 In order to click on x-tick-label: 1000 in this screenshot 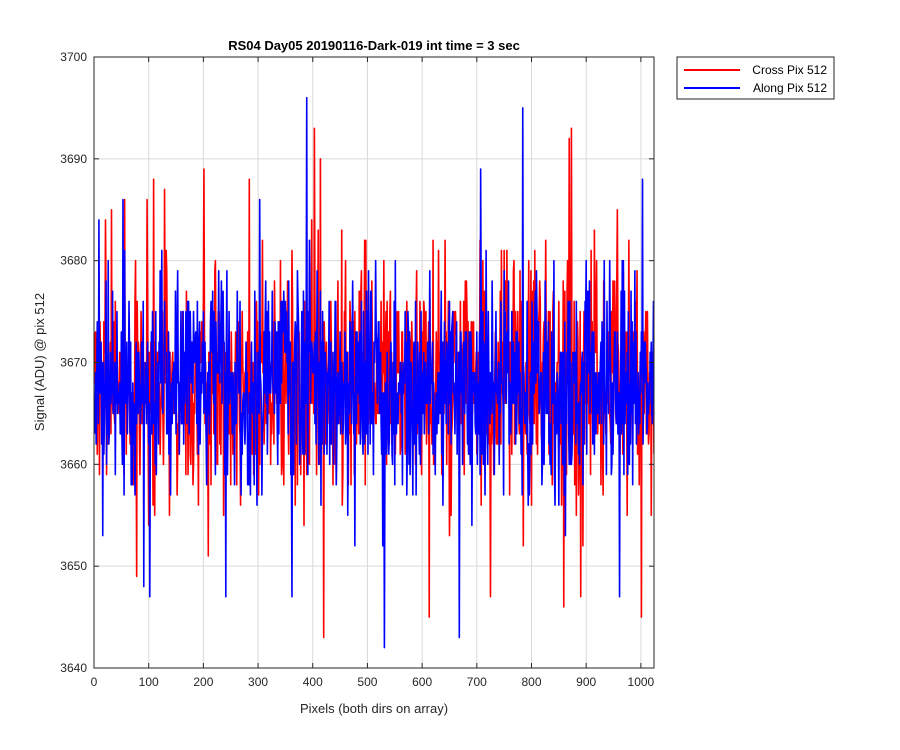, I will do `click(641, 682)`.